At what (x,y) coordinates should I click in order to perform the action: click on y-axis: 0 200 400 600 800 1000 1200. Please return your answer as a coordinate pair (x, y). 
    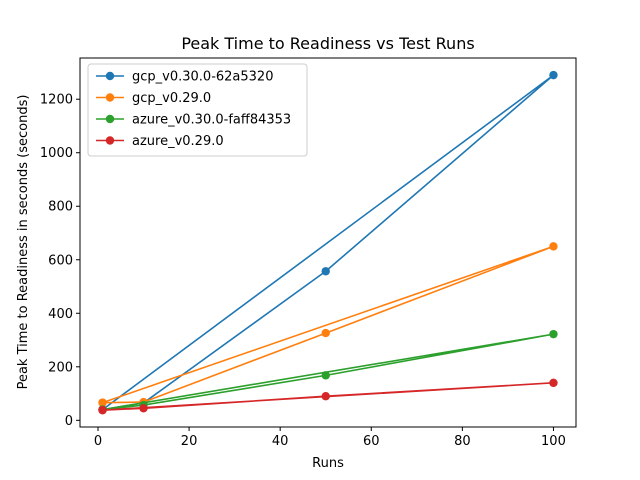
    Looking at the image, I should click on (60, 261).